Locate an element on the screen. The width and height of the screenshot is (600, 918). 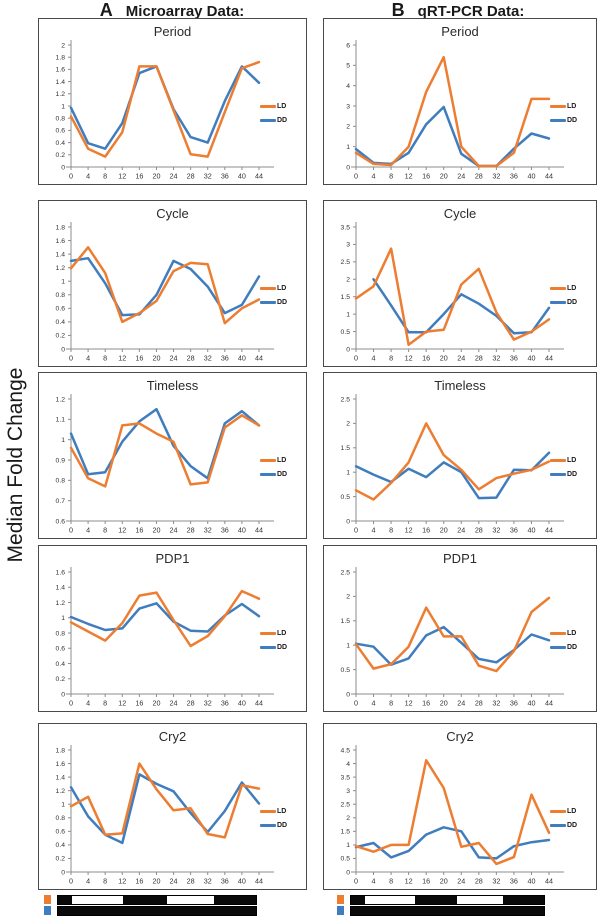
ld-legend-label: LD is located at coordinates (572, 633).